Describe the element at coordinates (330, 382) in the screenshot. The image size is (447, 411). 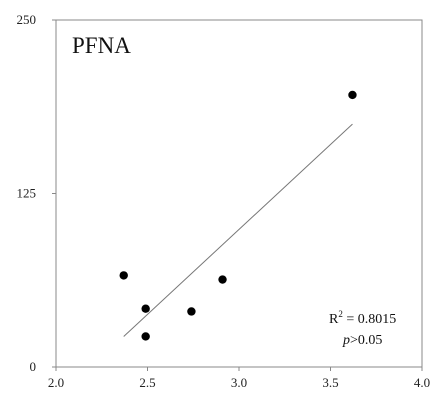
I see `x-tick-label: 3.5` at that location.